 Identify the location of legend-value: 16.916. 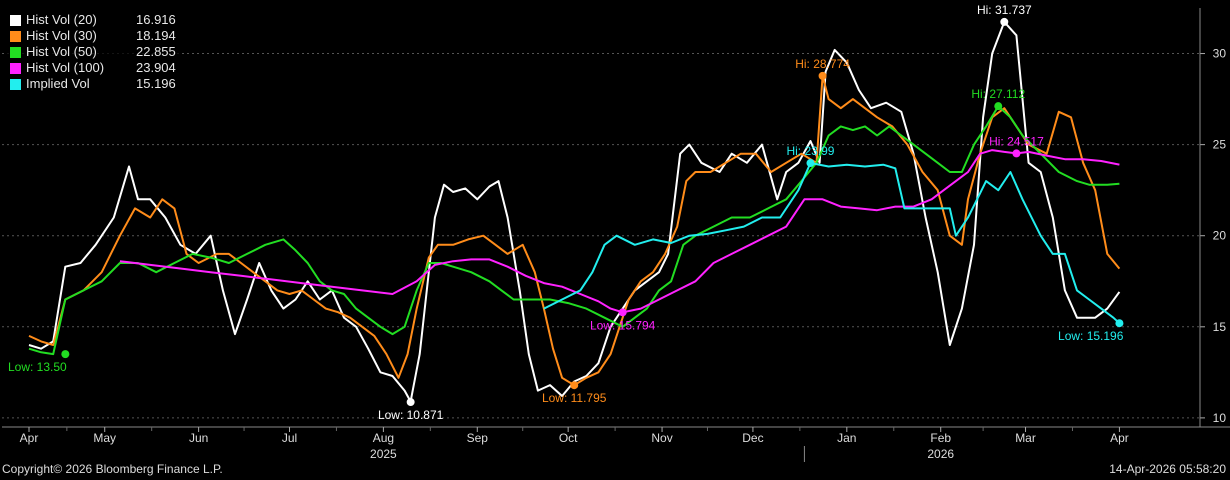
(156, 19).